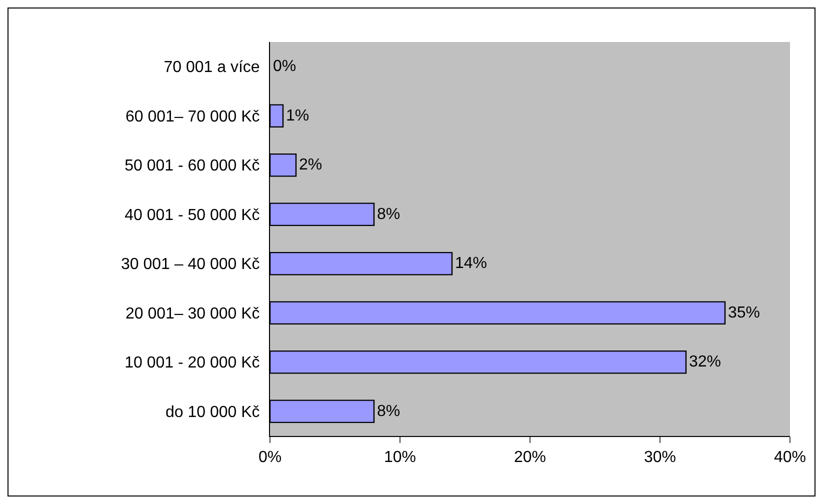  Describe the element at coordinates (530, 457) in the screenshot. I see `x-tick-label: 20%` at that location.